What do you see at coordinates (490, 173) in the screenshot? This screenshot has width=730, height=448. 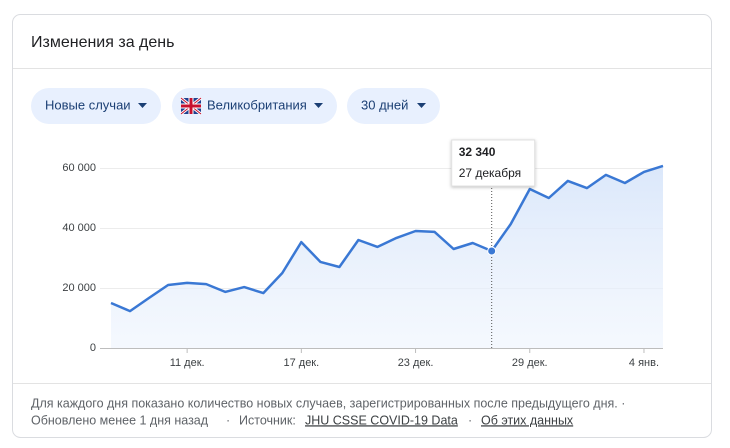 I see `tooltip-date: 27 декабря` at bounding box center [490, 173].